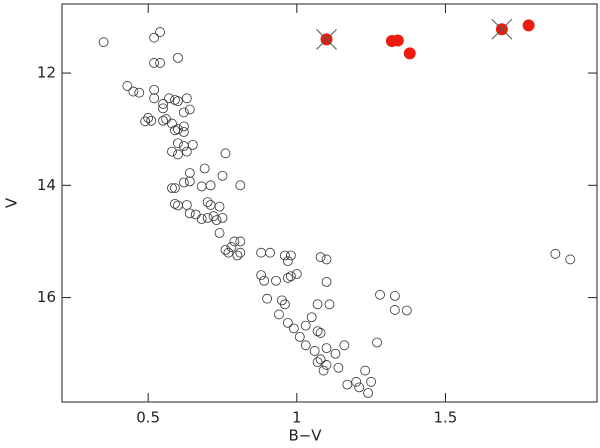  What do you see at coordinates (12, 202) in the screenshot?
I see `y-axis-label: V` at bounding box center [12, 202].